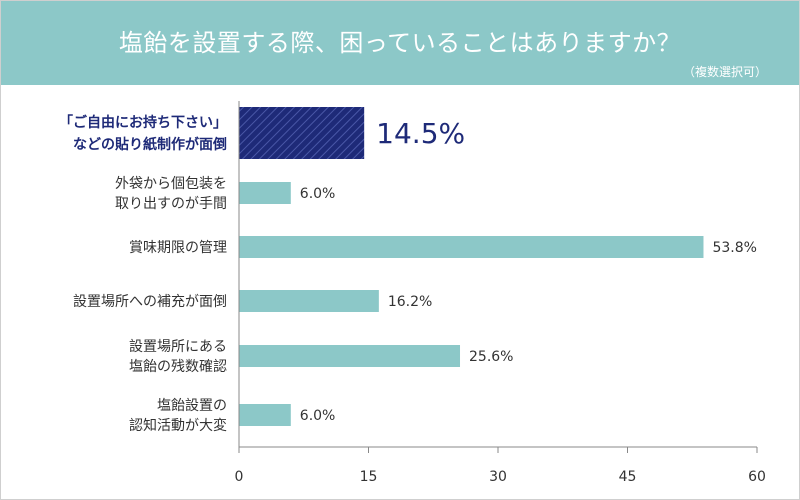 This screenshot has width=800, height=500. I want to click on chart-title: 塩飴を設置する際、困っていることはありますか？, so click(400, 43).